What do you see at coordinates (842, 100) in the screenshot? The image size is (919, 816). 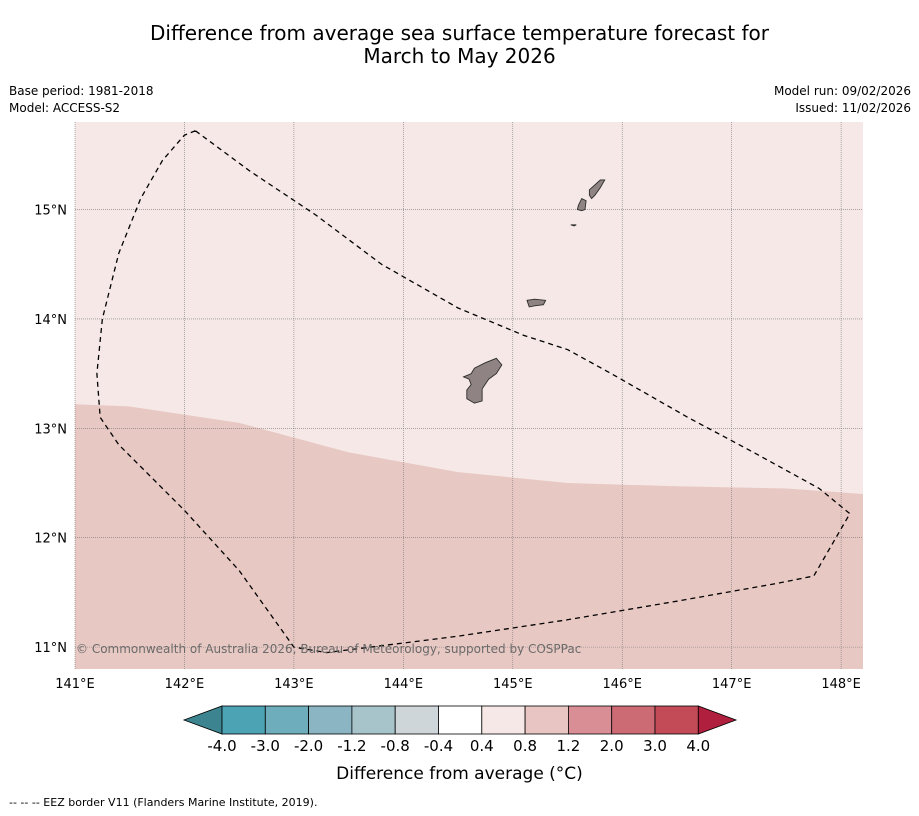 I see `meta-right: Model run: 09/02/2026 Issued: 11/02/2026` at bounding box center [842, 100].